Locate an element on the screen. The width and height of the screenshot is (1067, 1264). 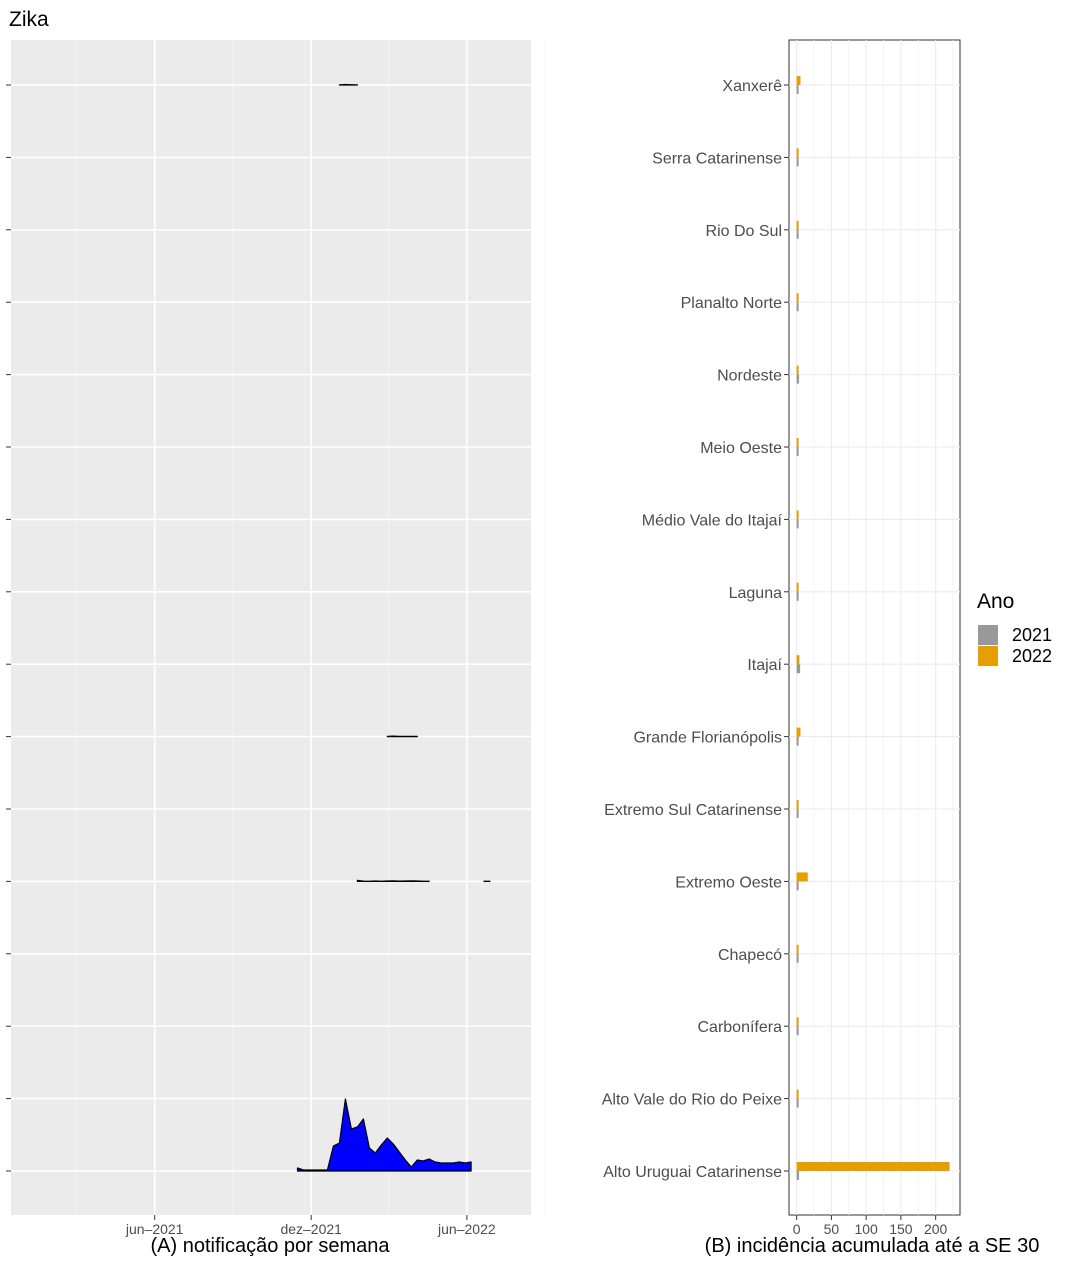
area-grande-florian-polis is located at coordinates (402, 736).